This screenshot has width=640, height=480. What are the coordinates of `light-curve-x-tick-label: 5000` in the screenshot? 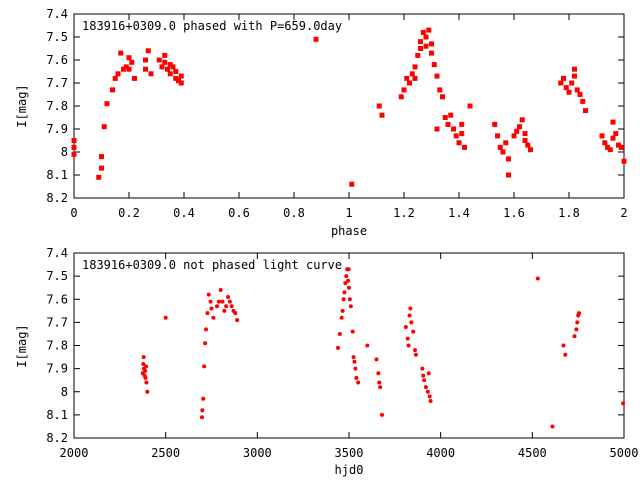 It's located at (624, 453).